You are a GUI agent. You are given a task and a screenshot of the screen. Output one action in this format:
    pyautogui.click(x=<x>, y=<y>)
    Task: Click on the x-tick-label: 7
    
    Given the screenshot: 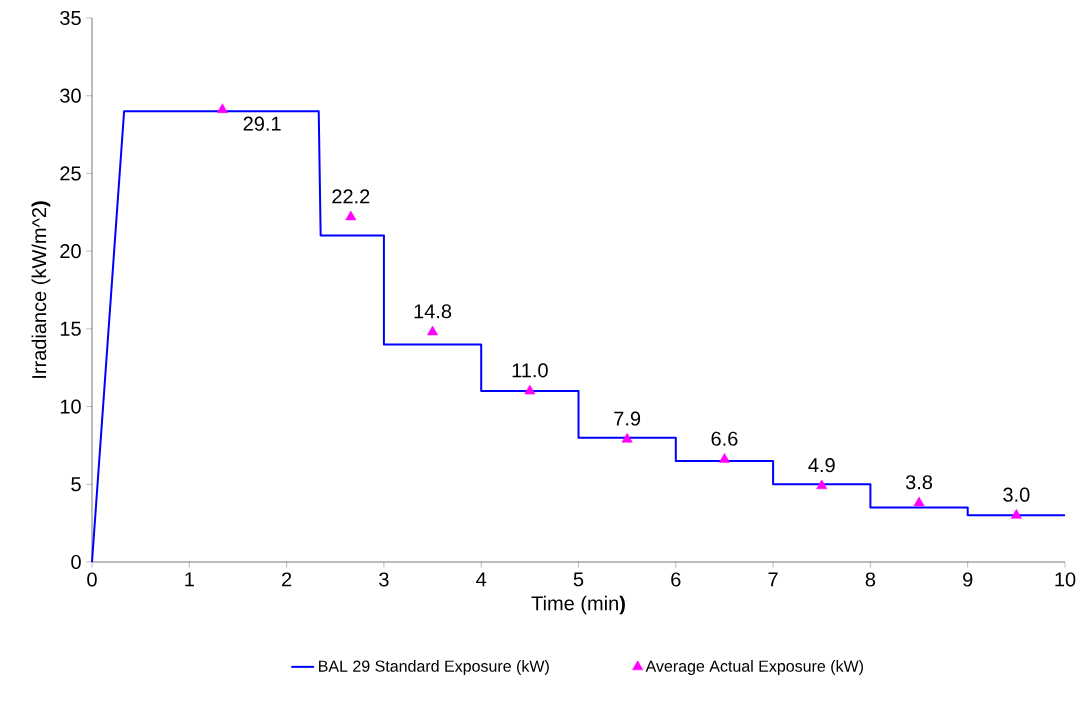 What is the action you would take?
    pyautogui.click(x=773, y=579)
    